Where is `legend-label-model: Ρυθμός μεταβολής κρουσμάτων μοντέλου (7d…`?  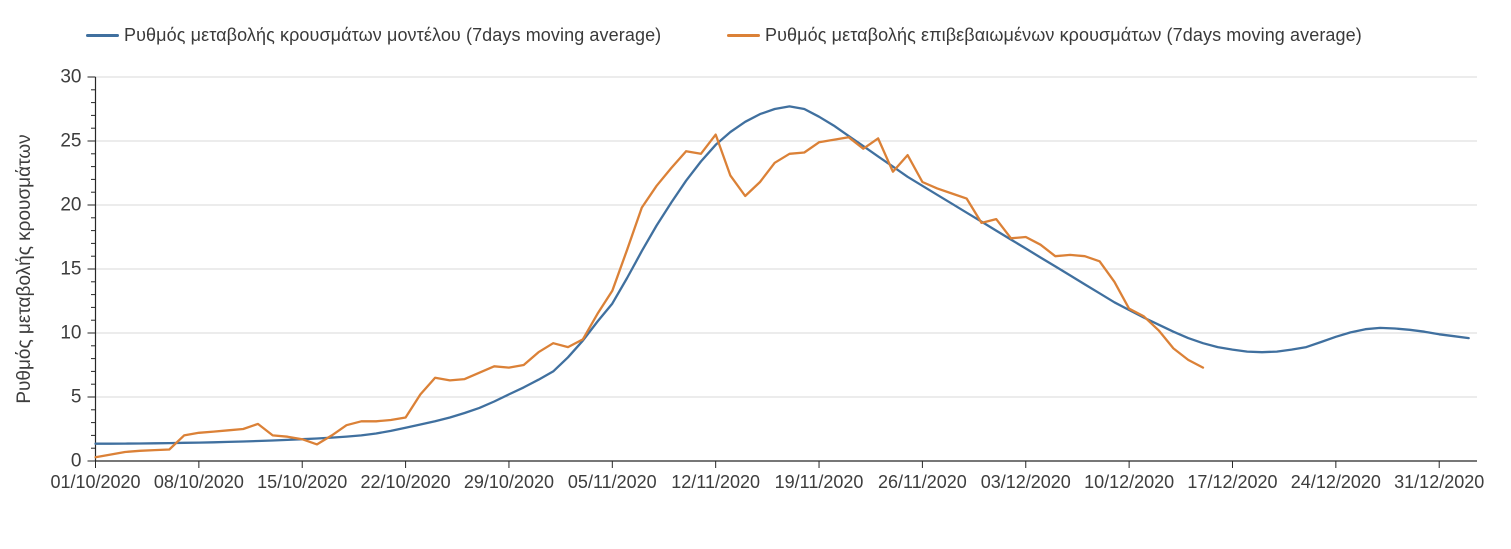
legend-label-model: Ρυθμός μεταβολής κρουσμάτων μοντέλου (7d… is located at coordinates (393, 34).